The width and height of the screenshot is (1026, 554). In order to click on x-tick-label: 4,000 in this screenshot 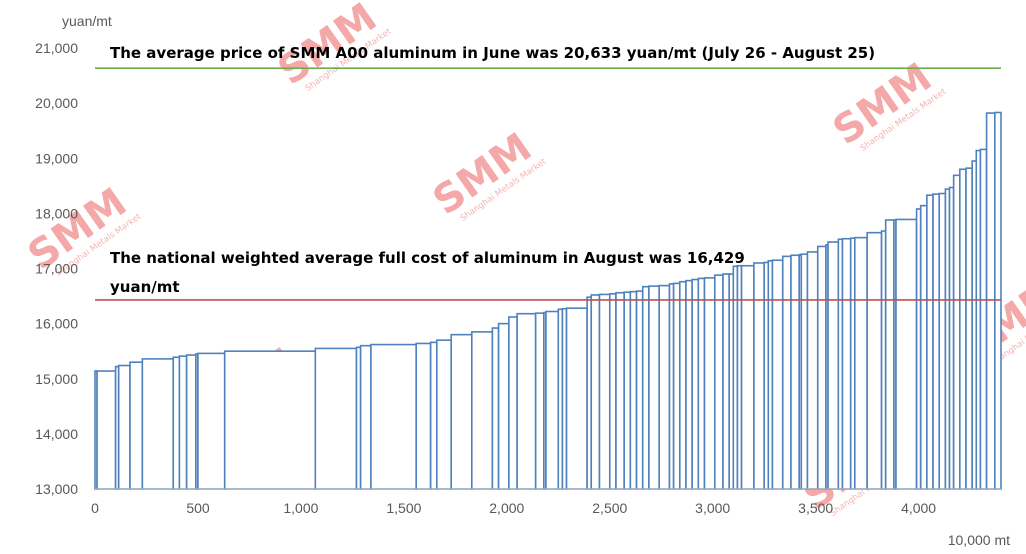, I will do `click(918, 508)`.